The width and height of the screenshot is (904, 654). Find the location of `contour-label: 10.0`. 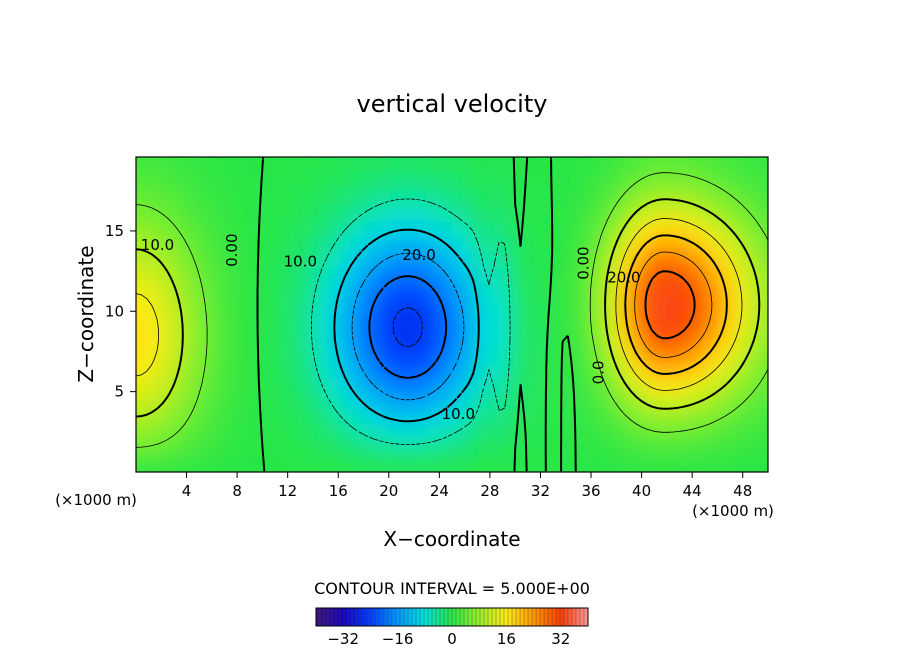

contour-label: 10.0 is located at coordinates (157, 245).